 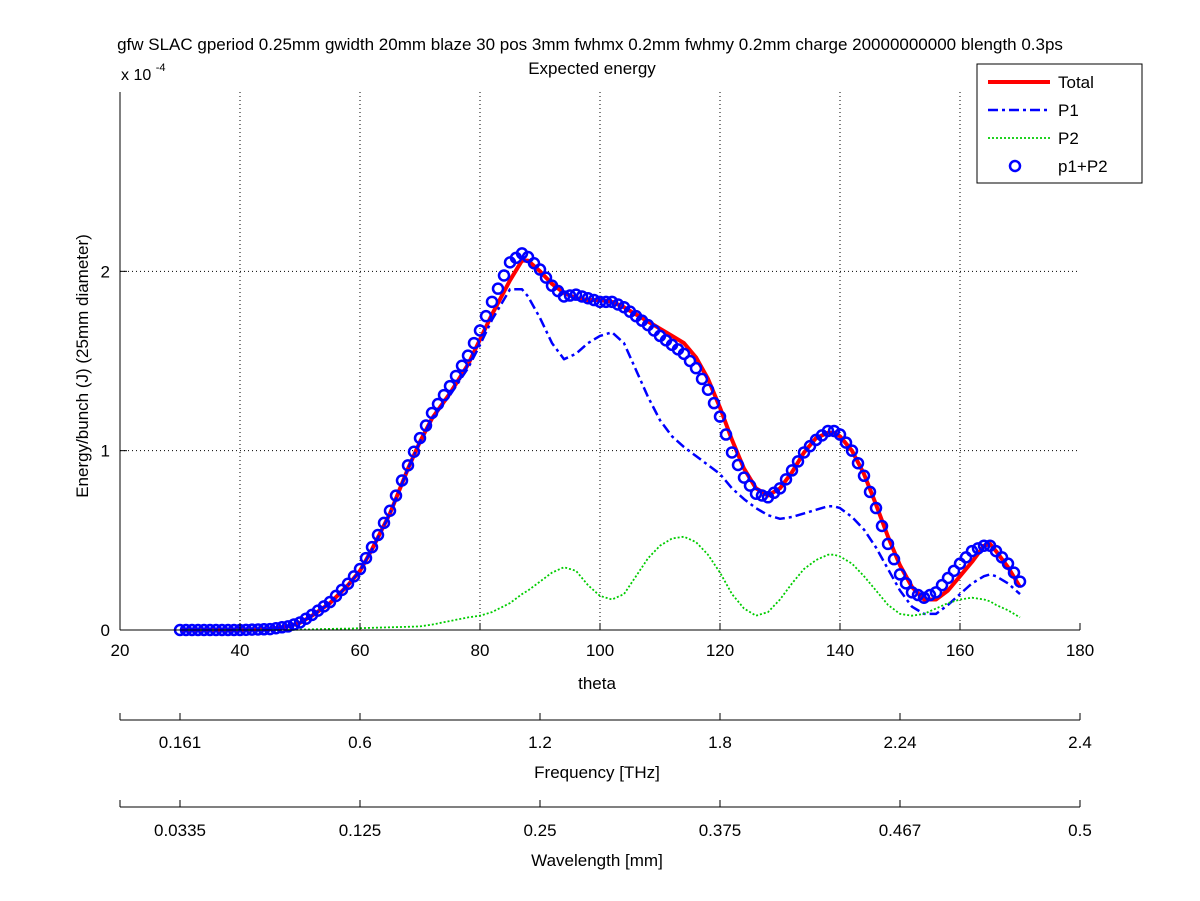 What do you see at coordinates (1080, 742) in the screenshot?
I see `secondary-tick-label: 2.4` at bounding box center [1080, 742].